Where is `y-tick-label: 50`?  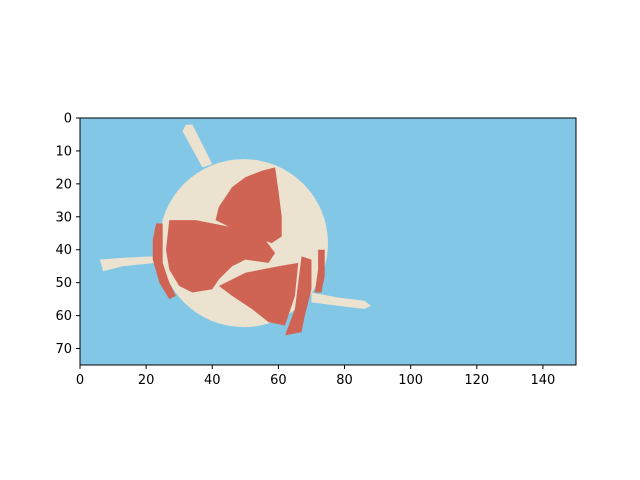
y-tick-label: 50 is located at coordinates (63, 283).